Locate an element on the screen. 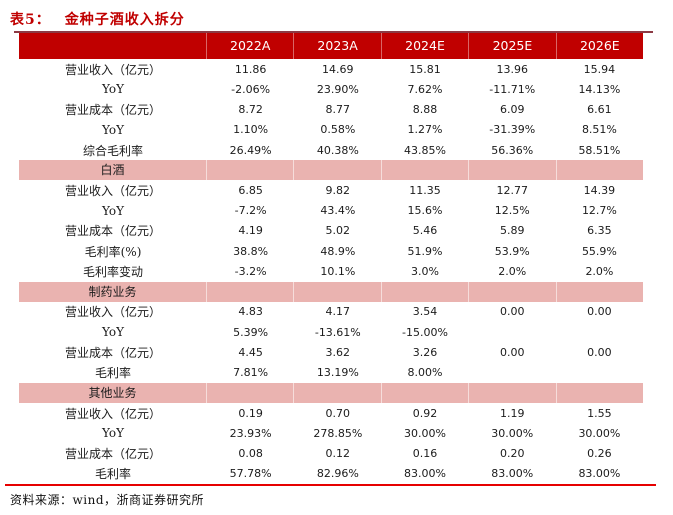 Image resolution: width=673 pixels, height=515 pixels. table-row: YoY 5.39% -13.61% -15.00% is located at coordinates (331, 332).